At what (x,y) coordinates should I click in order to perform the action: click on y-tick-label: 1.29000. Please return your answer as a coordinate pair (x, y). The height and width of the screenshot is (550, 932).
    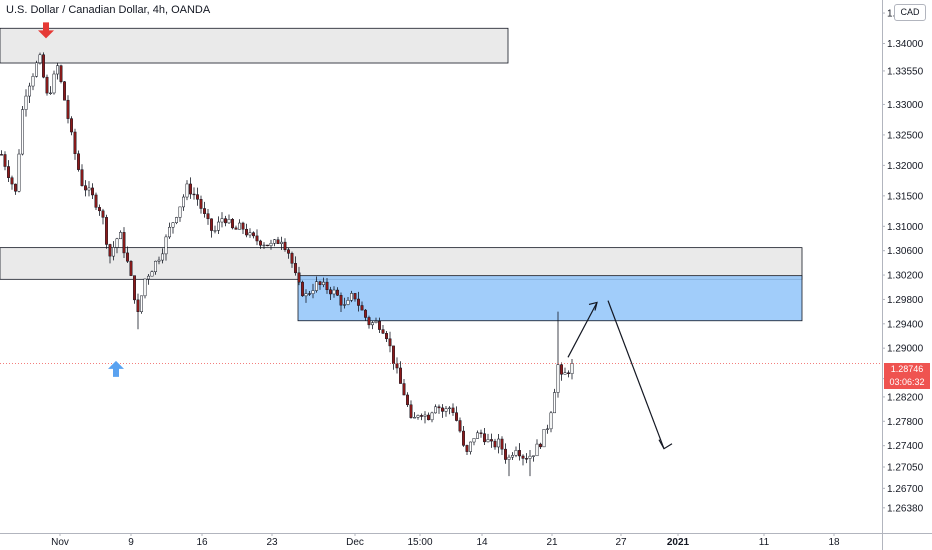
    Looking at the image, I should click on (905, 349).